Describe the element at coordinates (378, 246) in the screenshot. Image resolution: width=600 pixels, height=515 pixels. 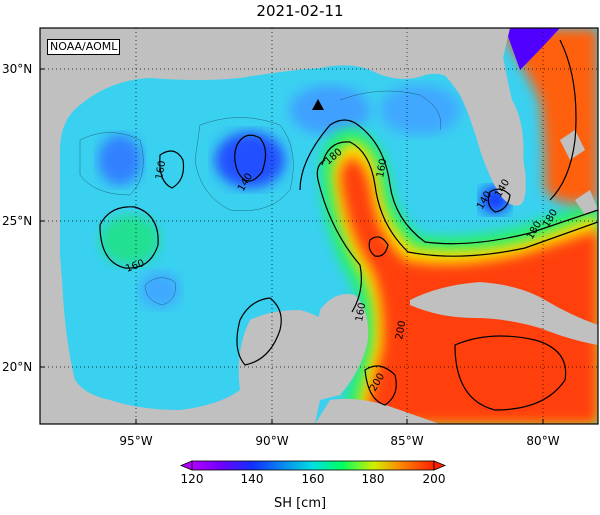
I see `contour-small-eddy` at that location.